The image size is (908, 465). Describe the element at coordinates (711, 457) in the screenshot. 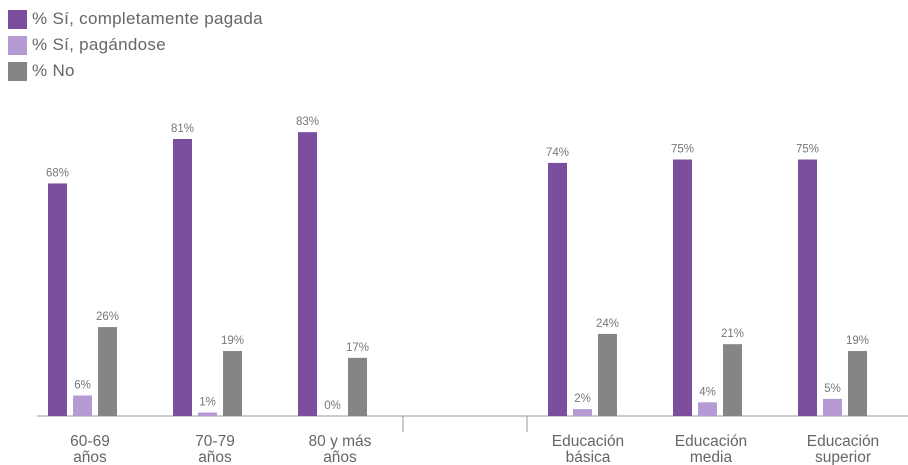

I see `category-label-education-1-line-1: media` at that location.